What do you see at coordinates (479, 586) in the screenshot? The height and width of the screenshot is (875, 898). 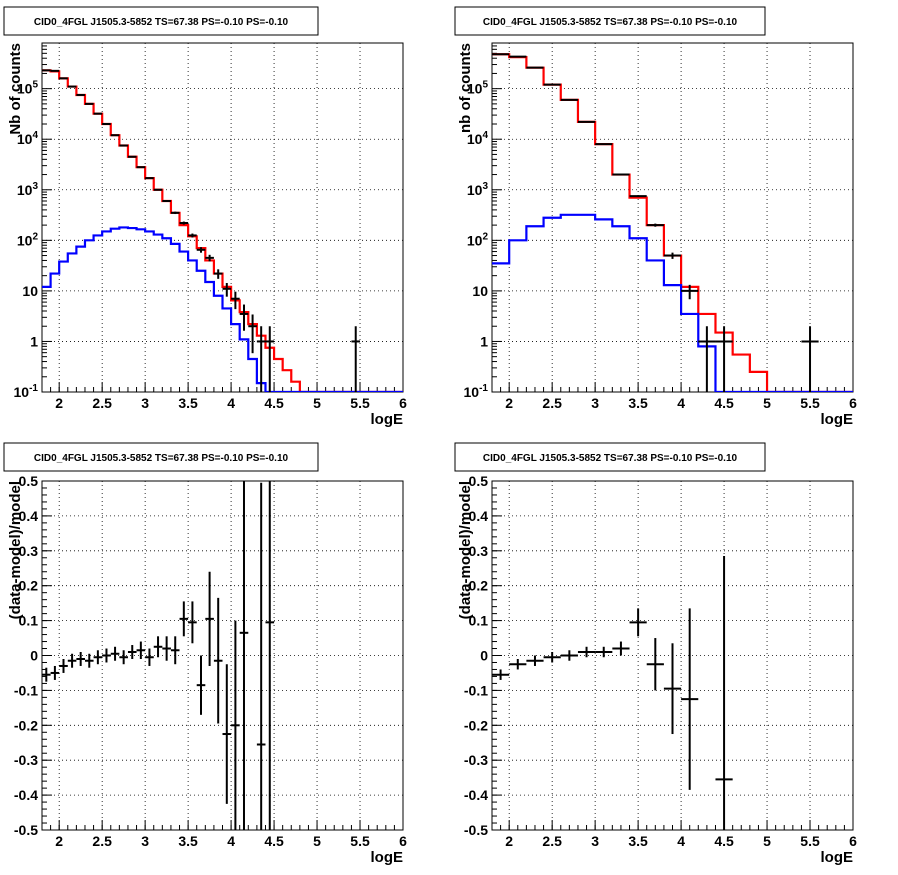 I see `y-tick-label: 0.2` at bounding box center [479, 586].